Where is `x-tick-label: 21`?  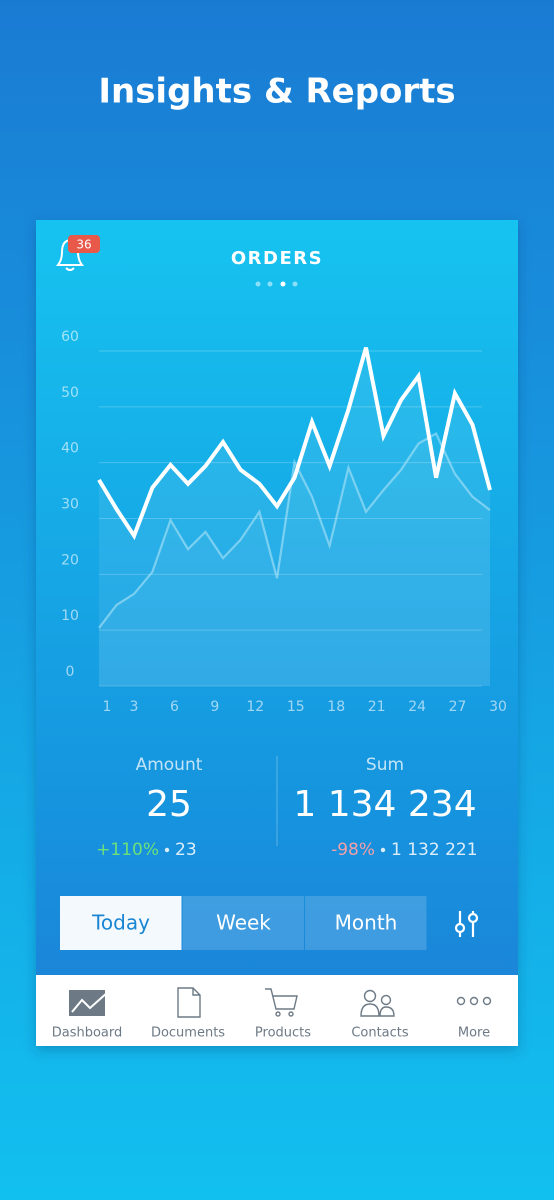 x-tick-label: 21 is located at coordinates (377, 707).